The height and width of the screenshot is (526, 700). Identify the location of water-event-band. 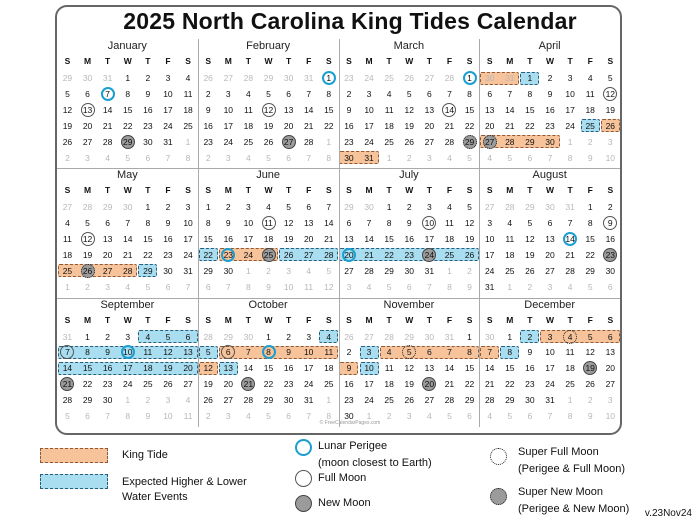
(409, 255).